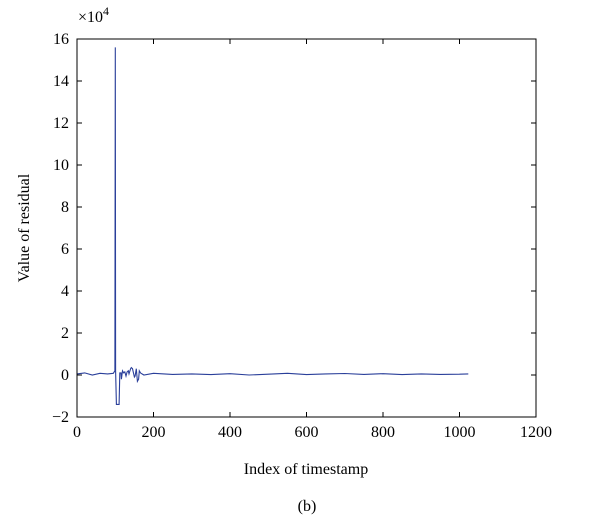 The image size is (599, 519). I want to click on y-tick-label: −2, so click(60, 417).